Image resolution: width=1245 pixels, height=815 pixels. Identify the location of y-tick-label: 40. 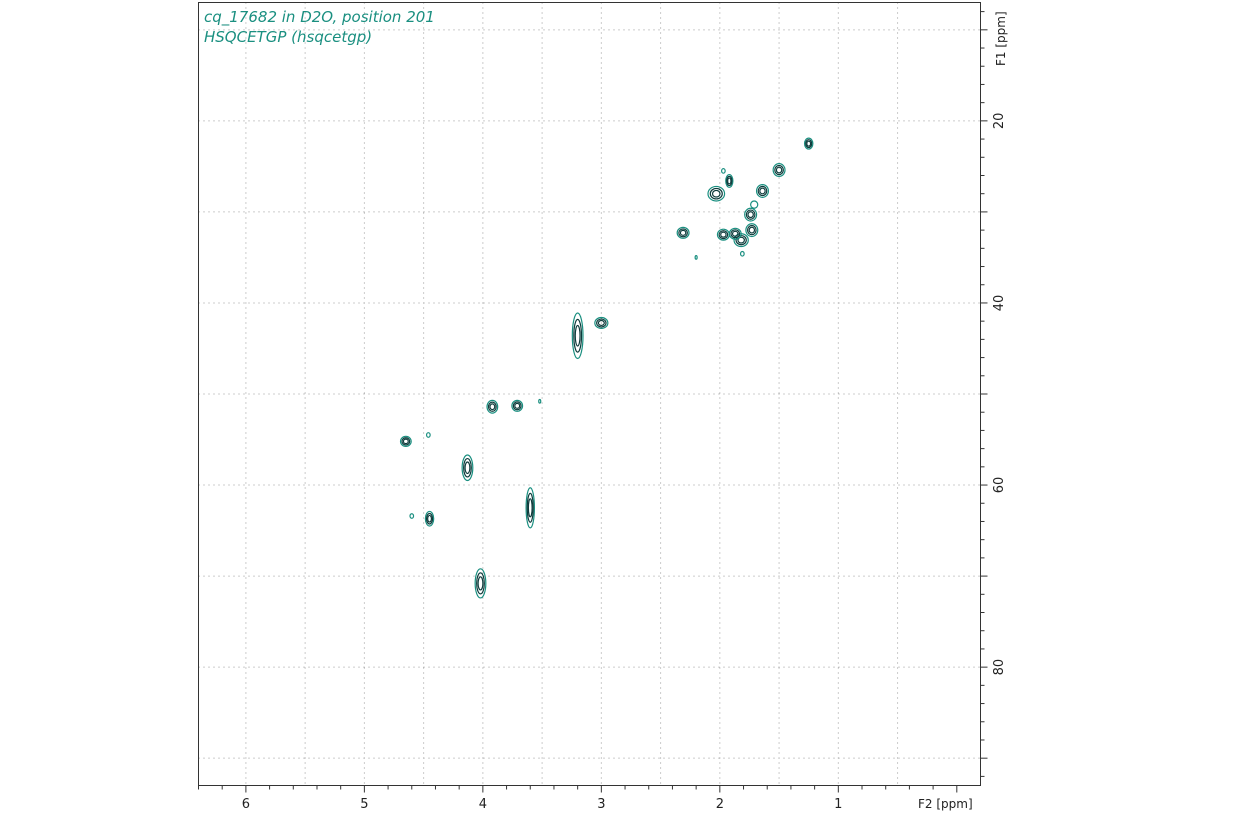
(999, 303).